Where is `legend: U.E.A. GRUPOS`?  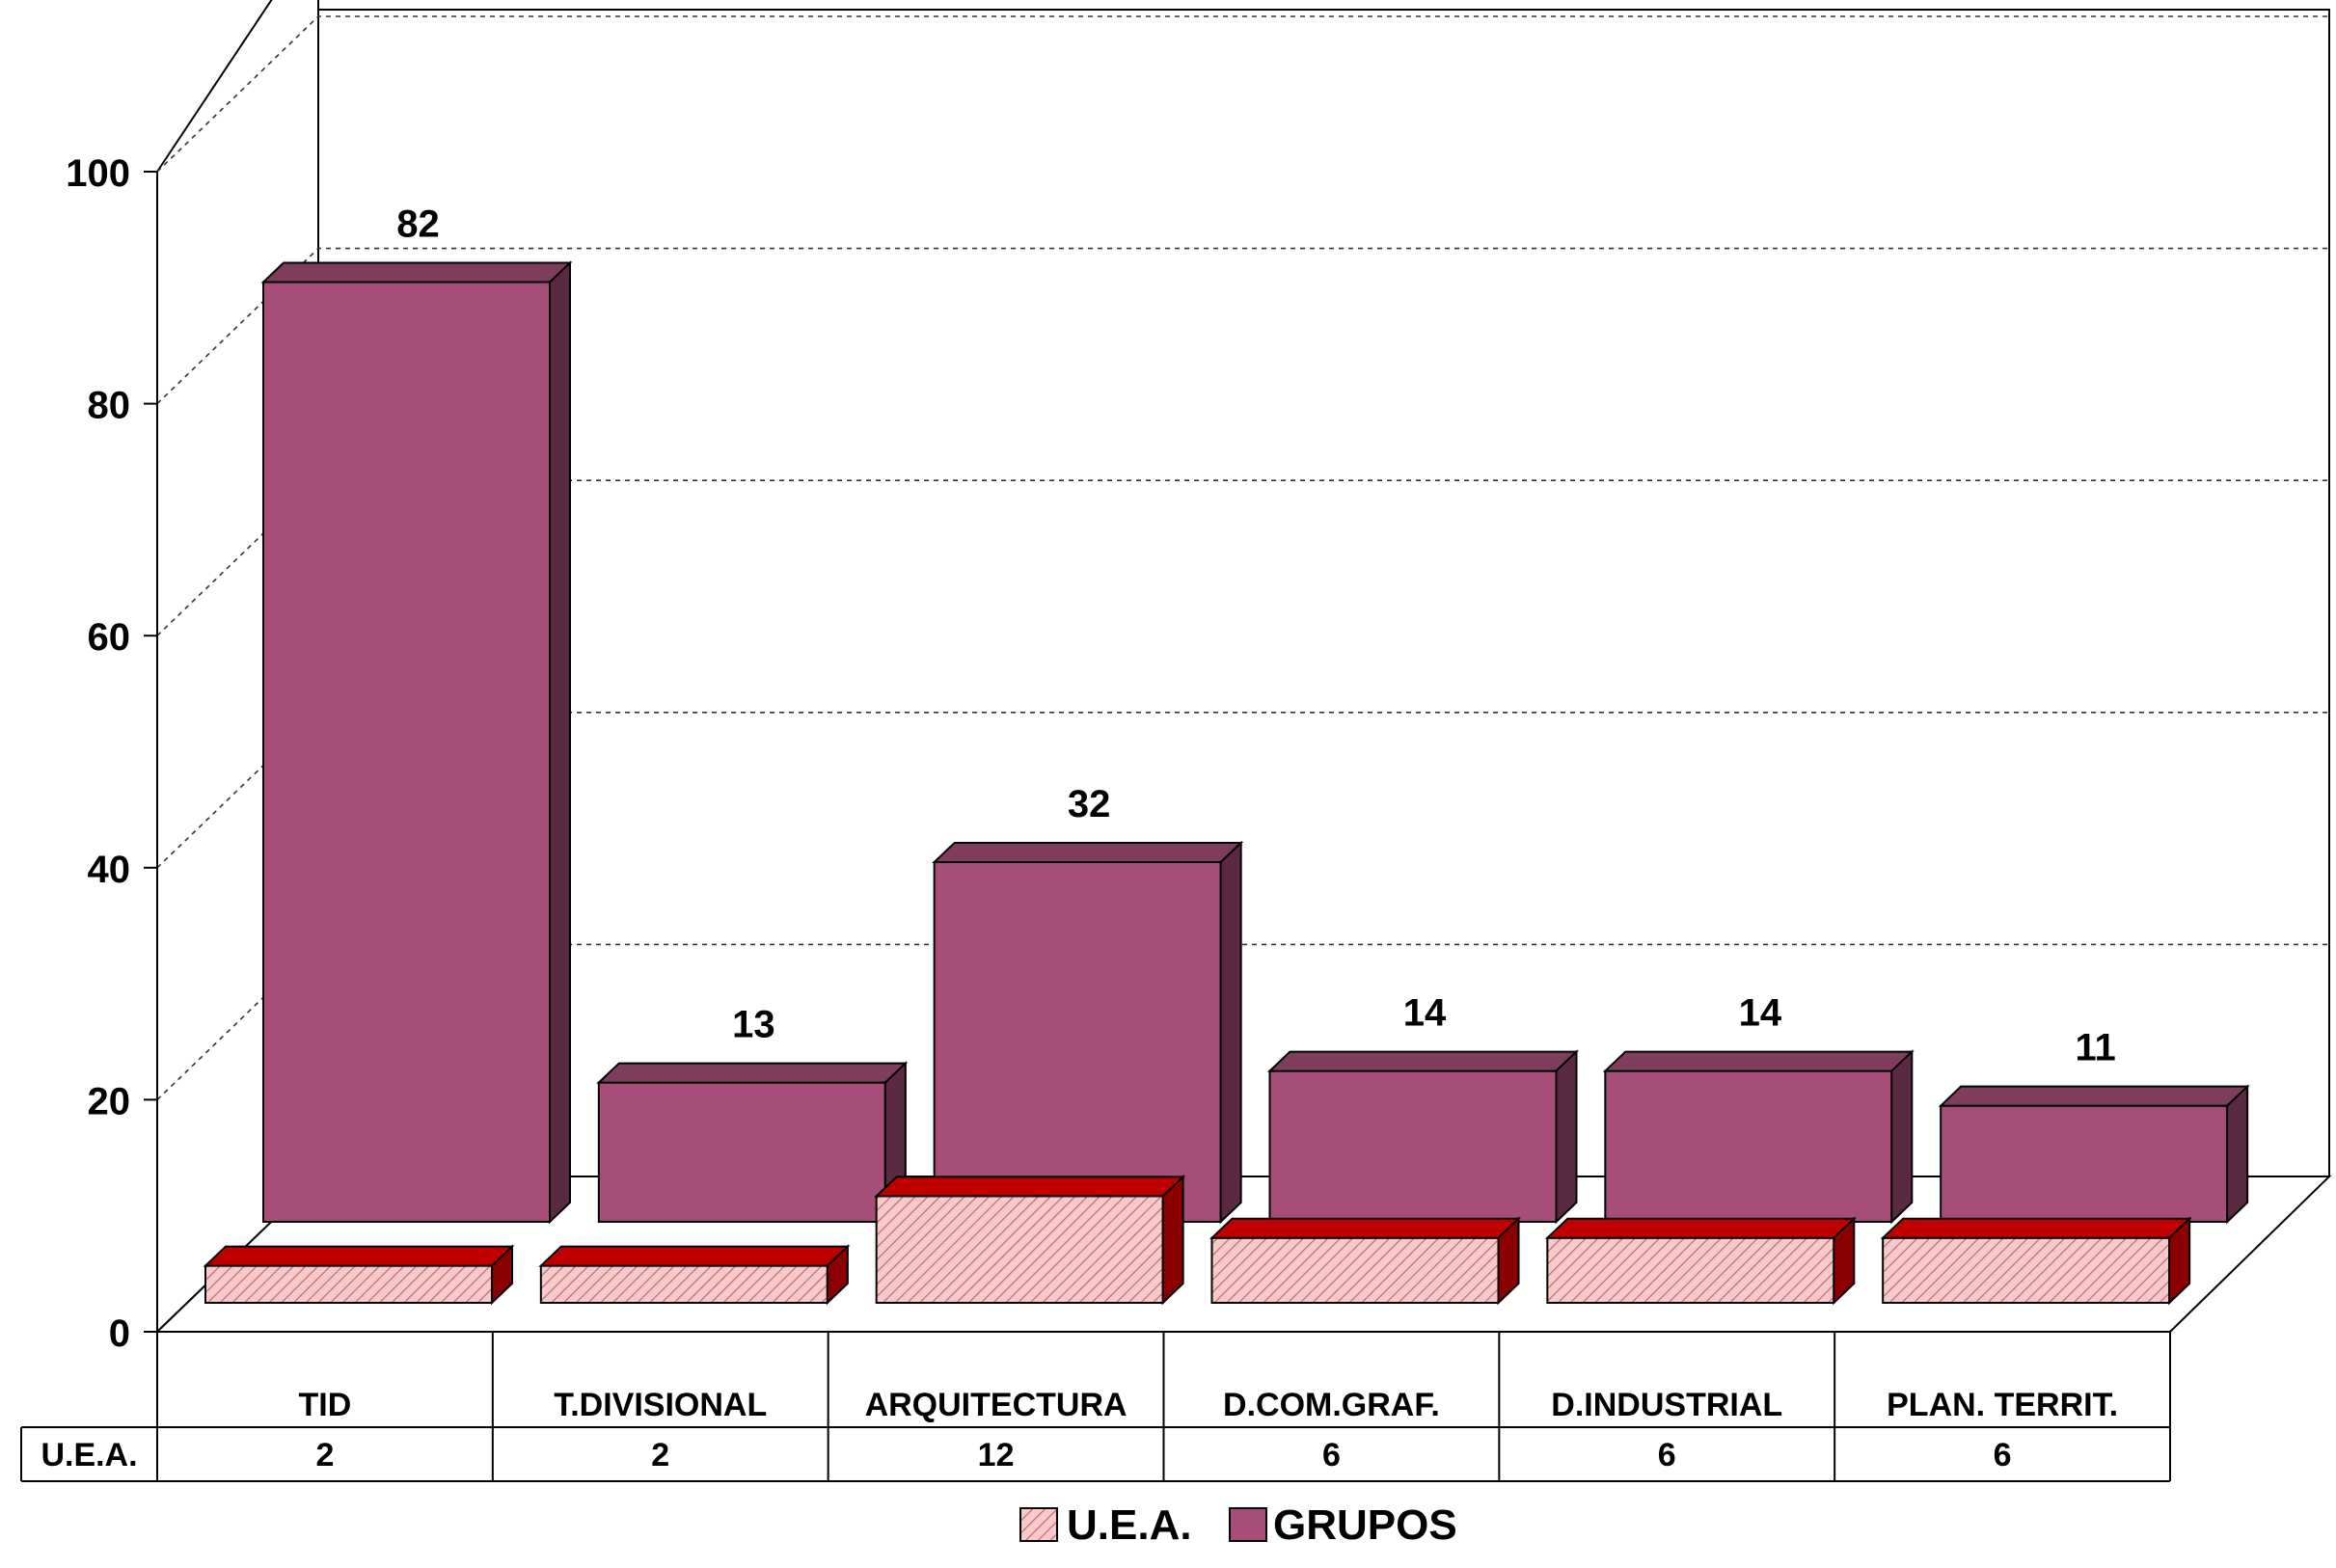 legend: U.E.A. GRUPOS is located at coordinates (1238, 1525).